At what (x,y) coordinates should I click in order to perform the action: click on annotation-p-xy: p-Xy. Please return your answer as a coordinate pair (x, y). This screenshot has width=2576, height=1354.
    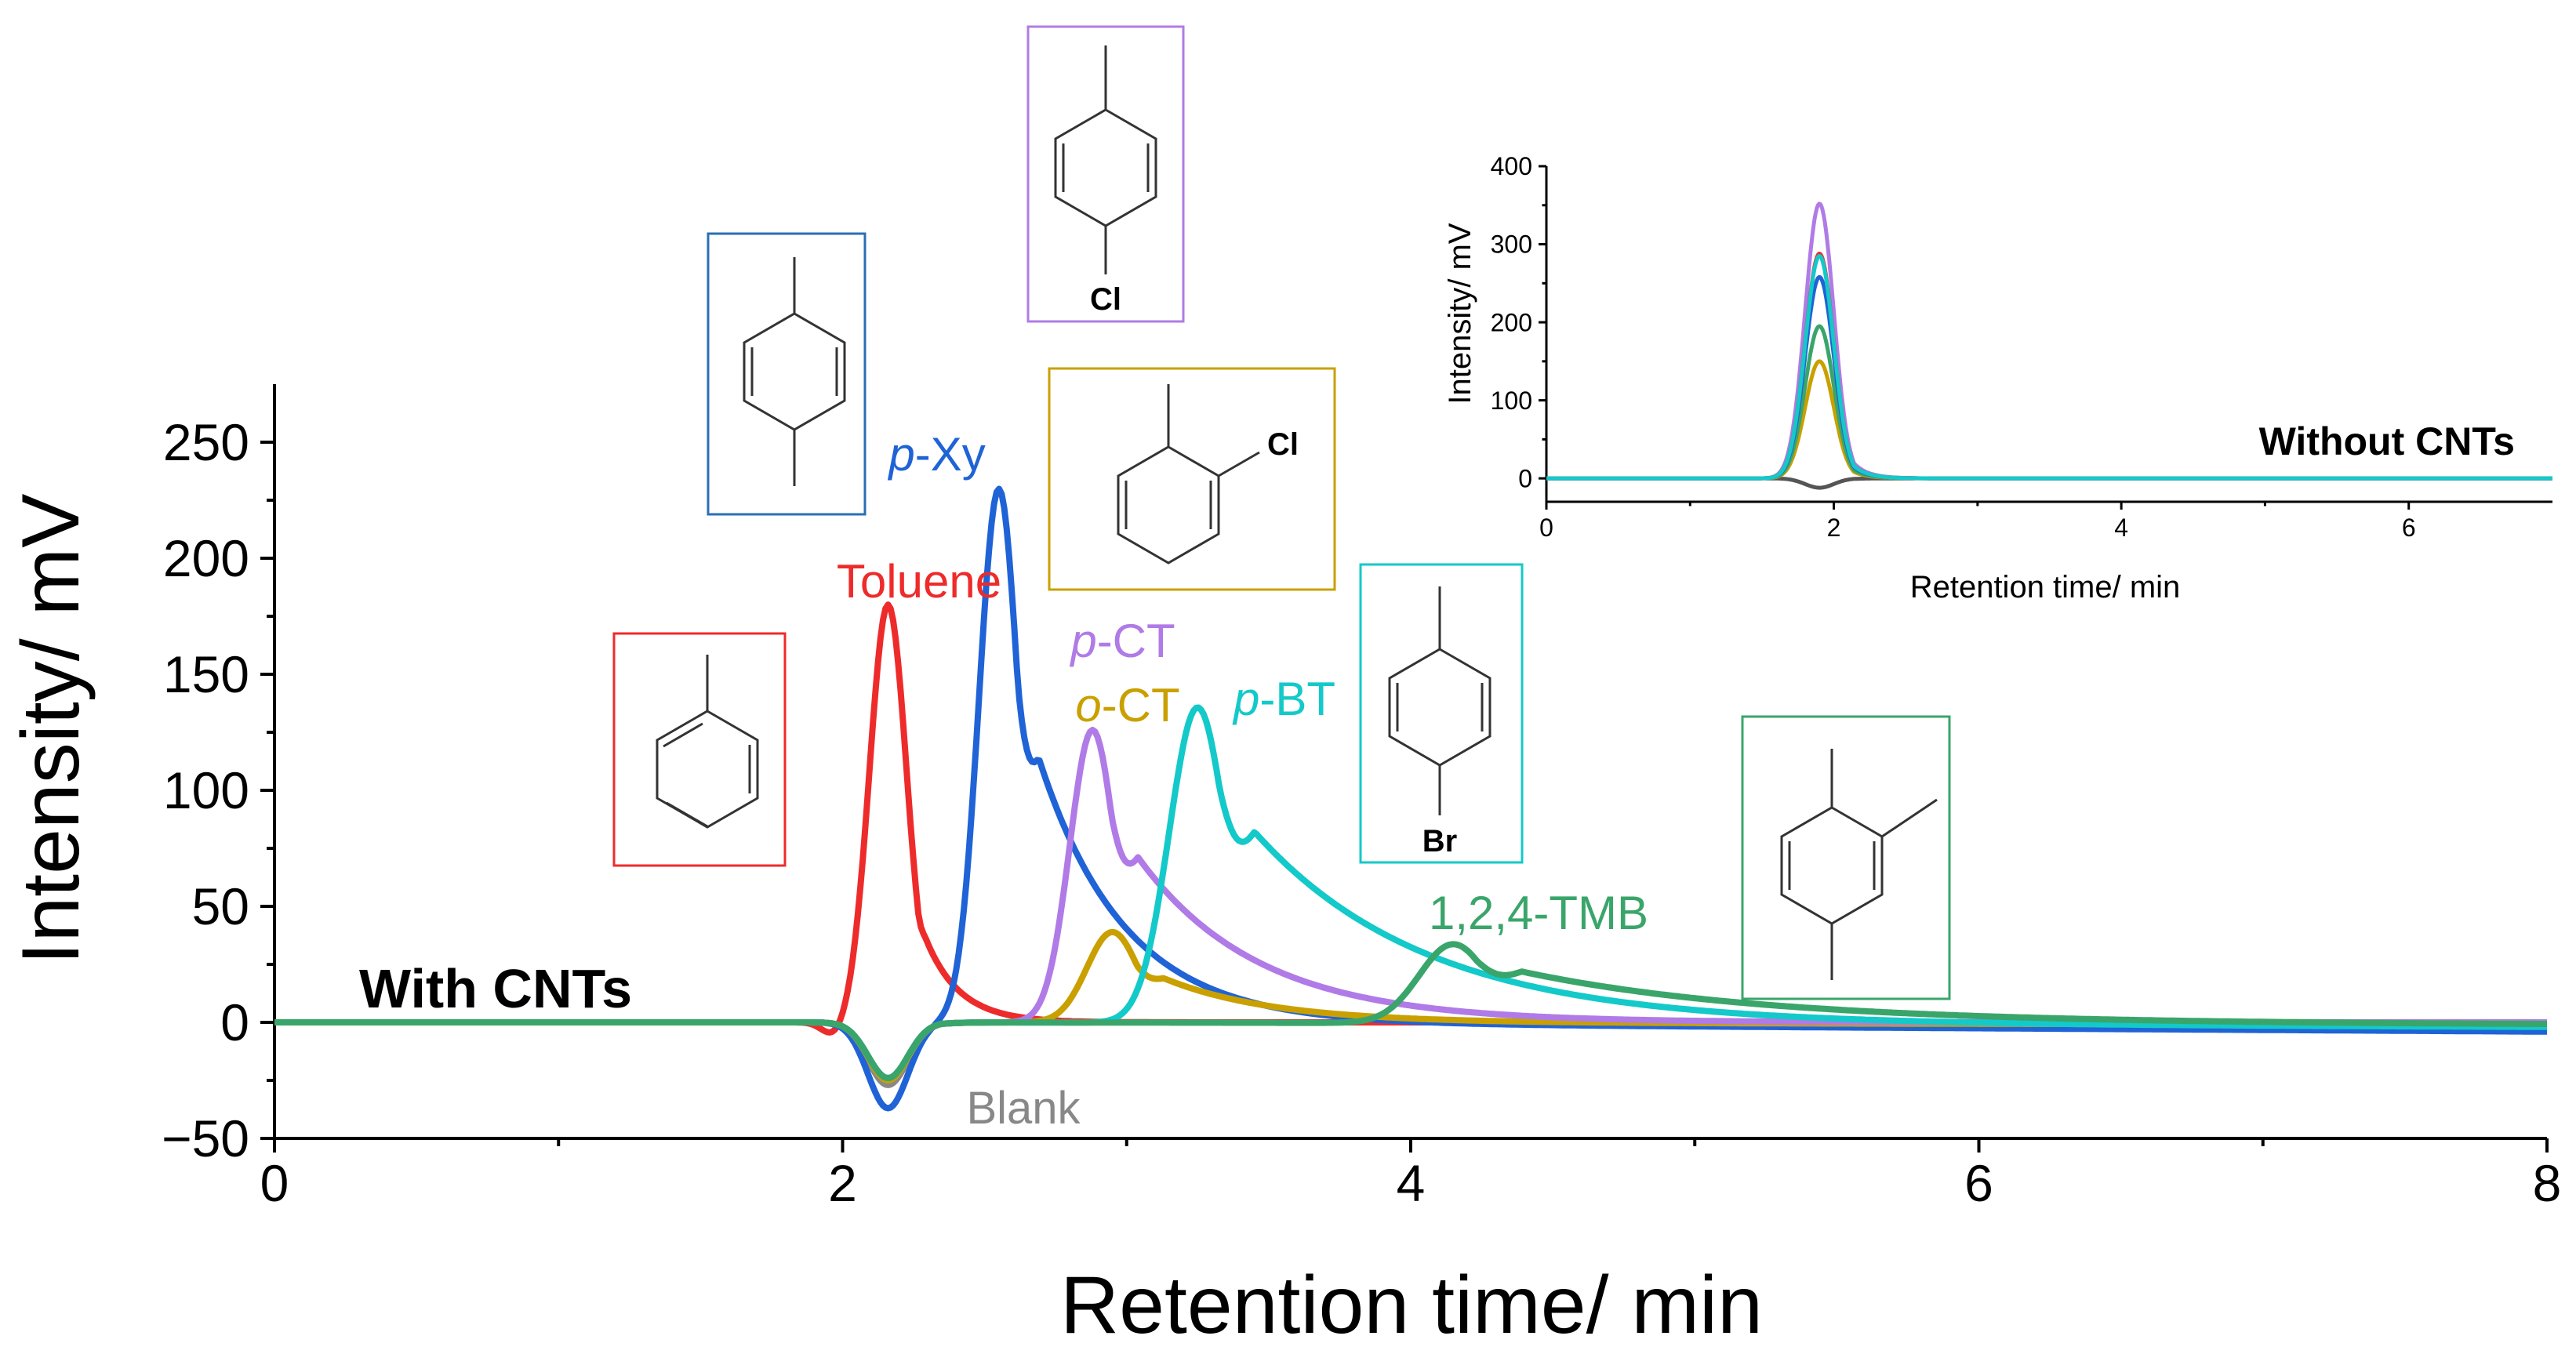
    Looking at the image, I should click on (936, 455).